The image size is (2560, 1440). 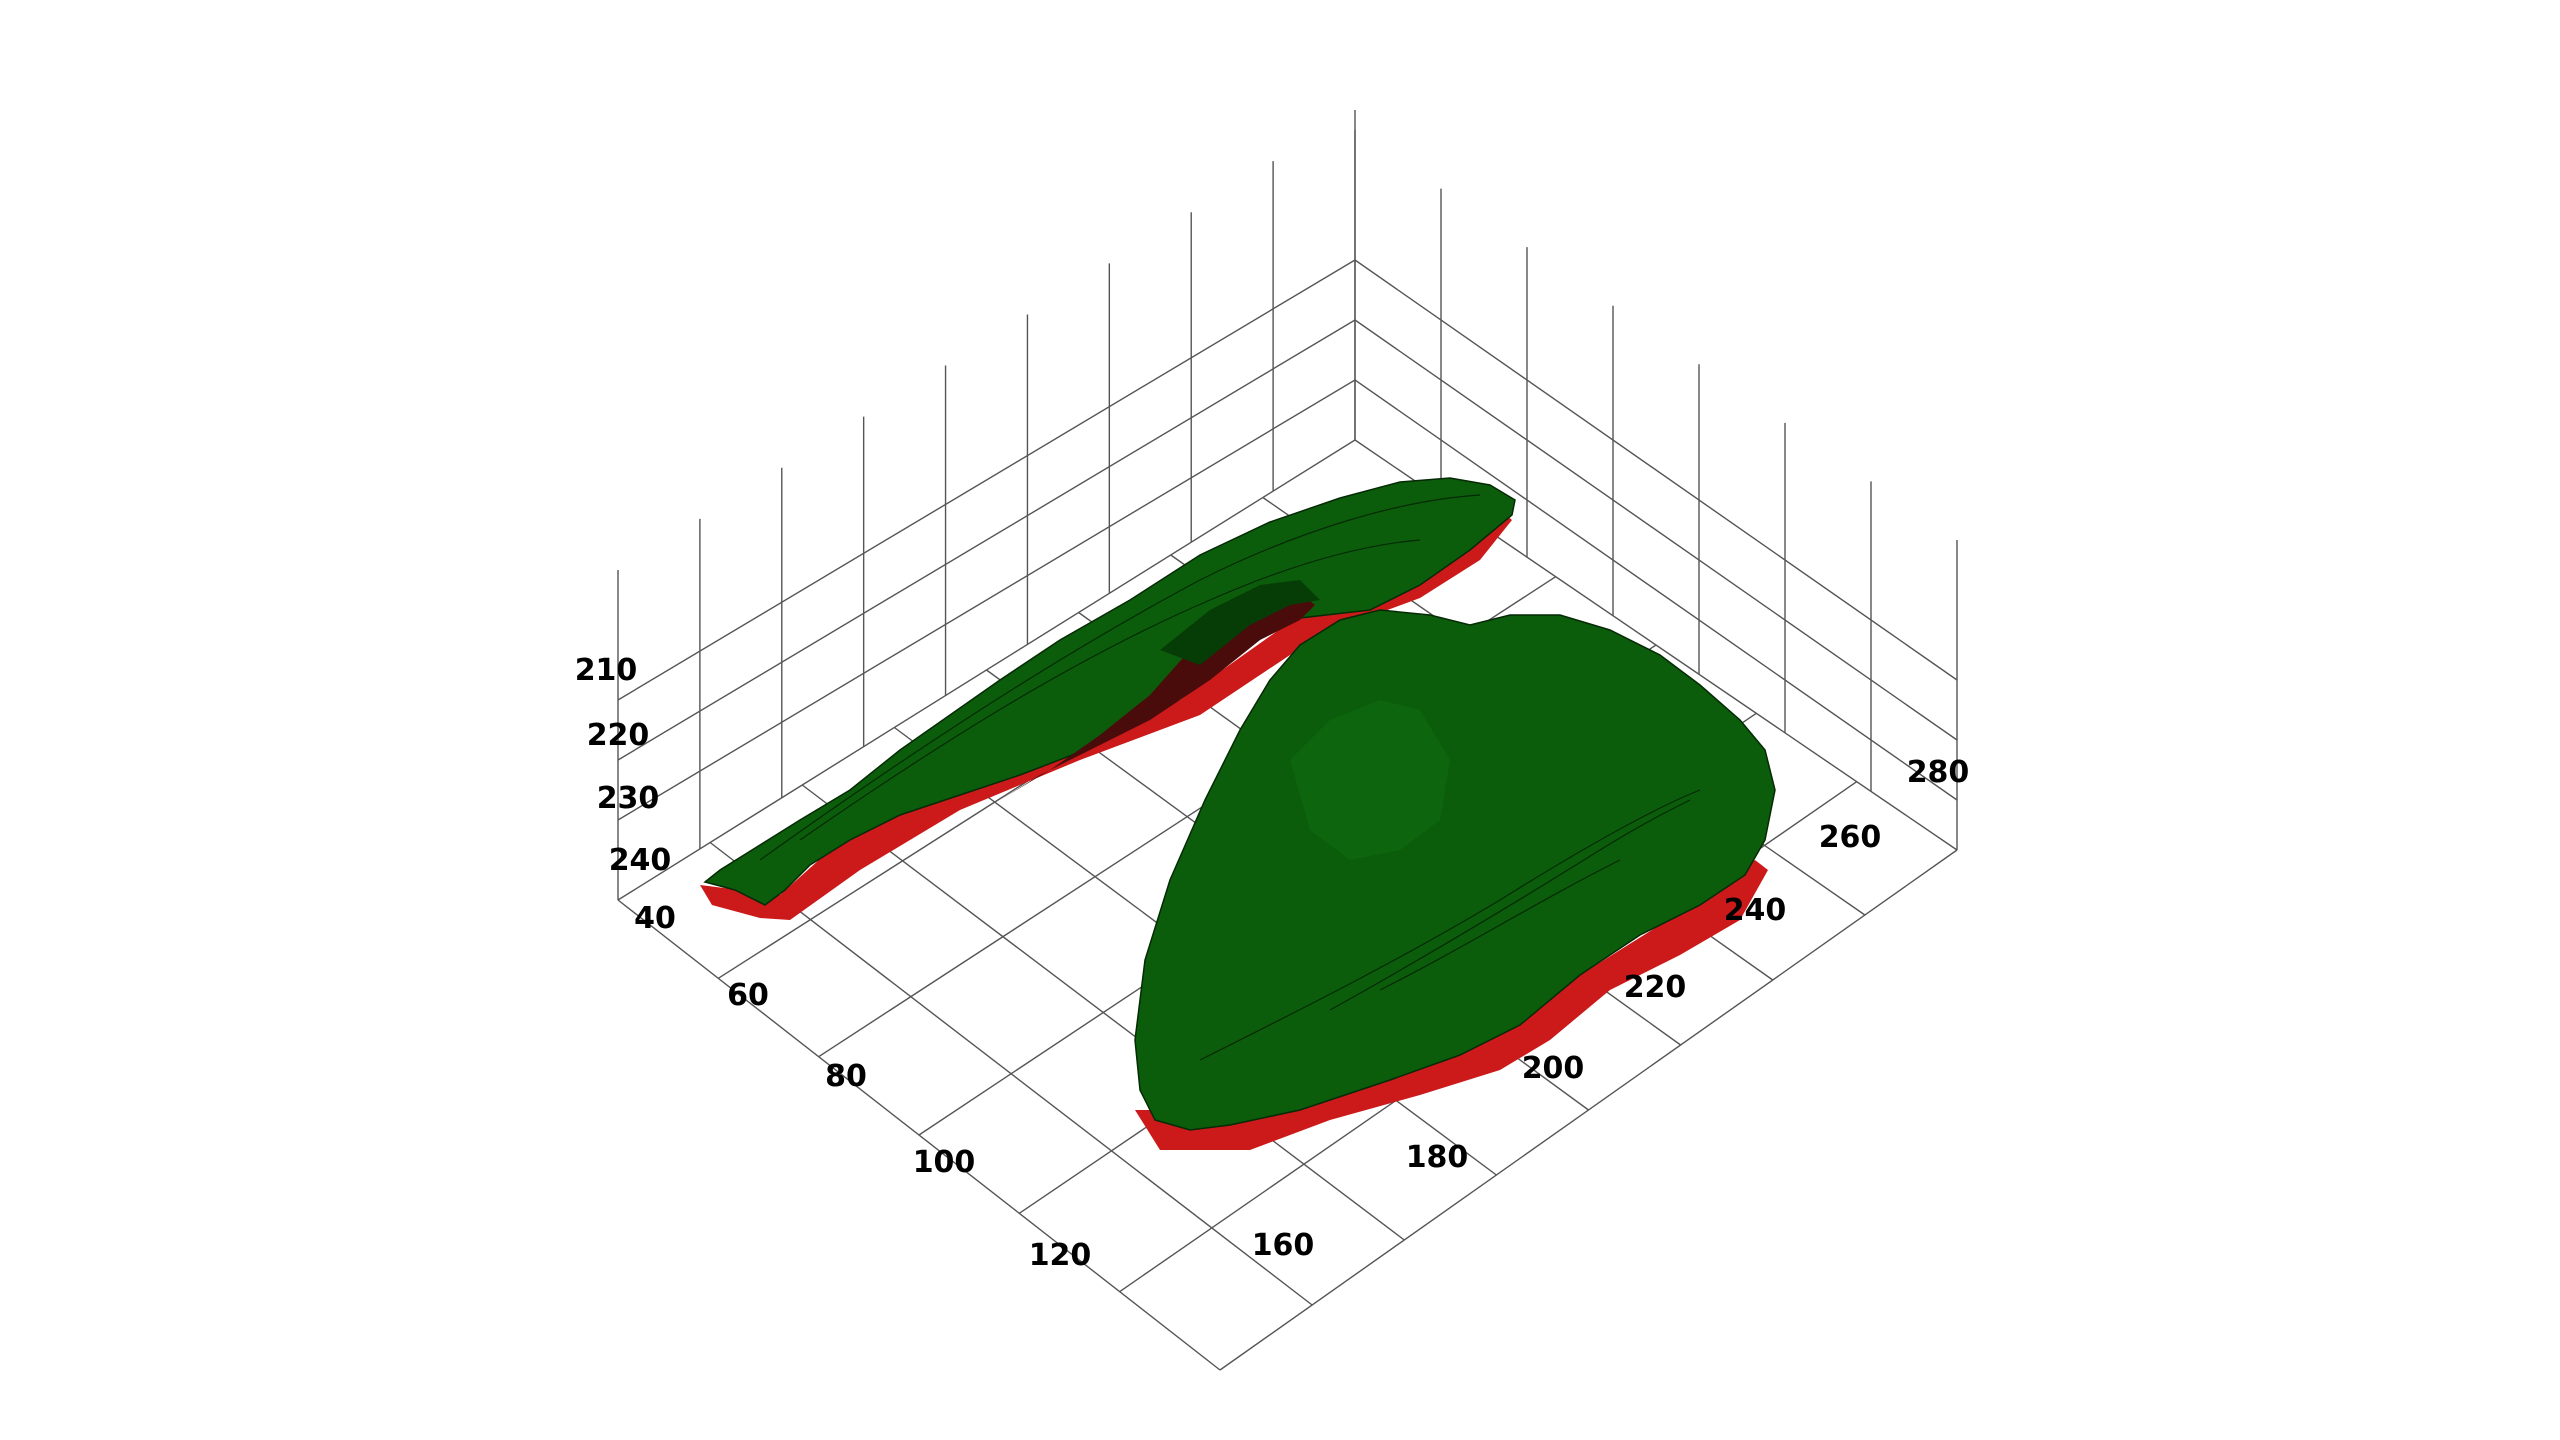 I want to click on z-tick-label: 230, so click(x=628, y=798).